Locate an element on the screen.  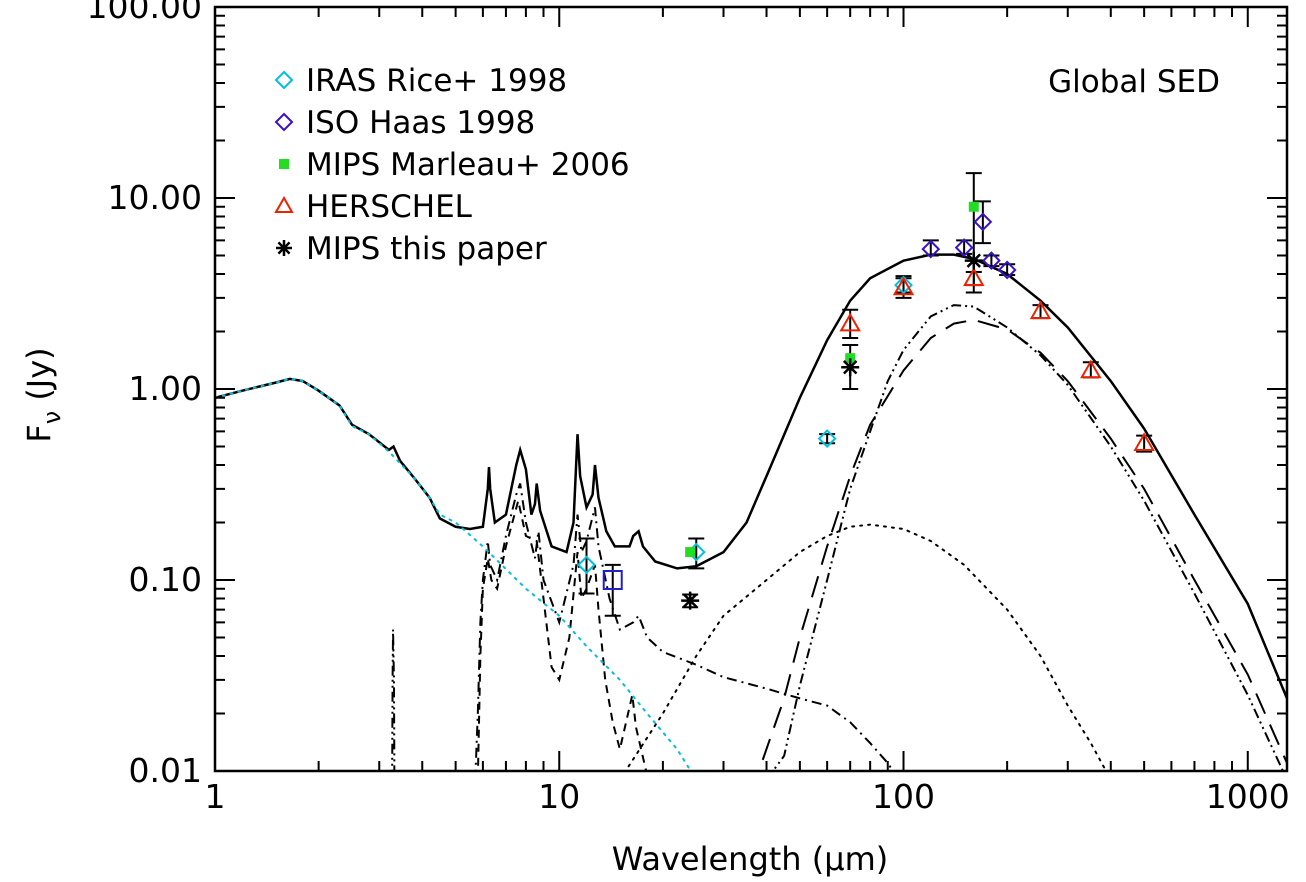
x-tick-label-0: 1 is located at coordinates (215, 796).